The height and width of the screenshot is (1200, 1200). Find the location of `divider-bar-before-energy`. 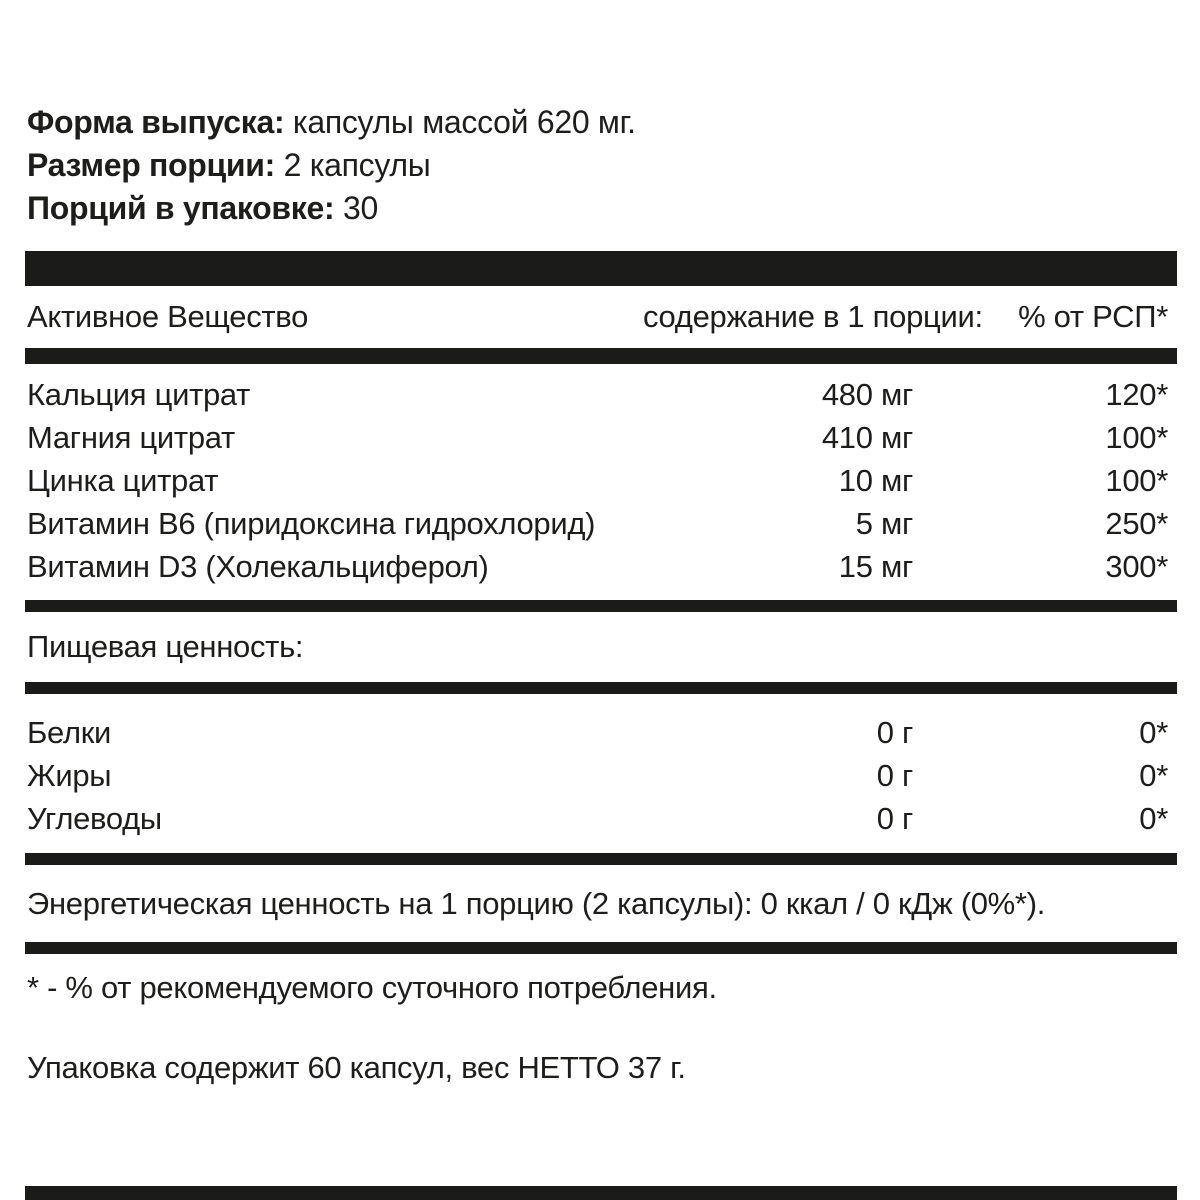

divider-bar-before-energy is located at coordinates (601, 859).